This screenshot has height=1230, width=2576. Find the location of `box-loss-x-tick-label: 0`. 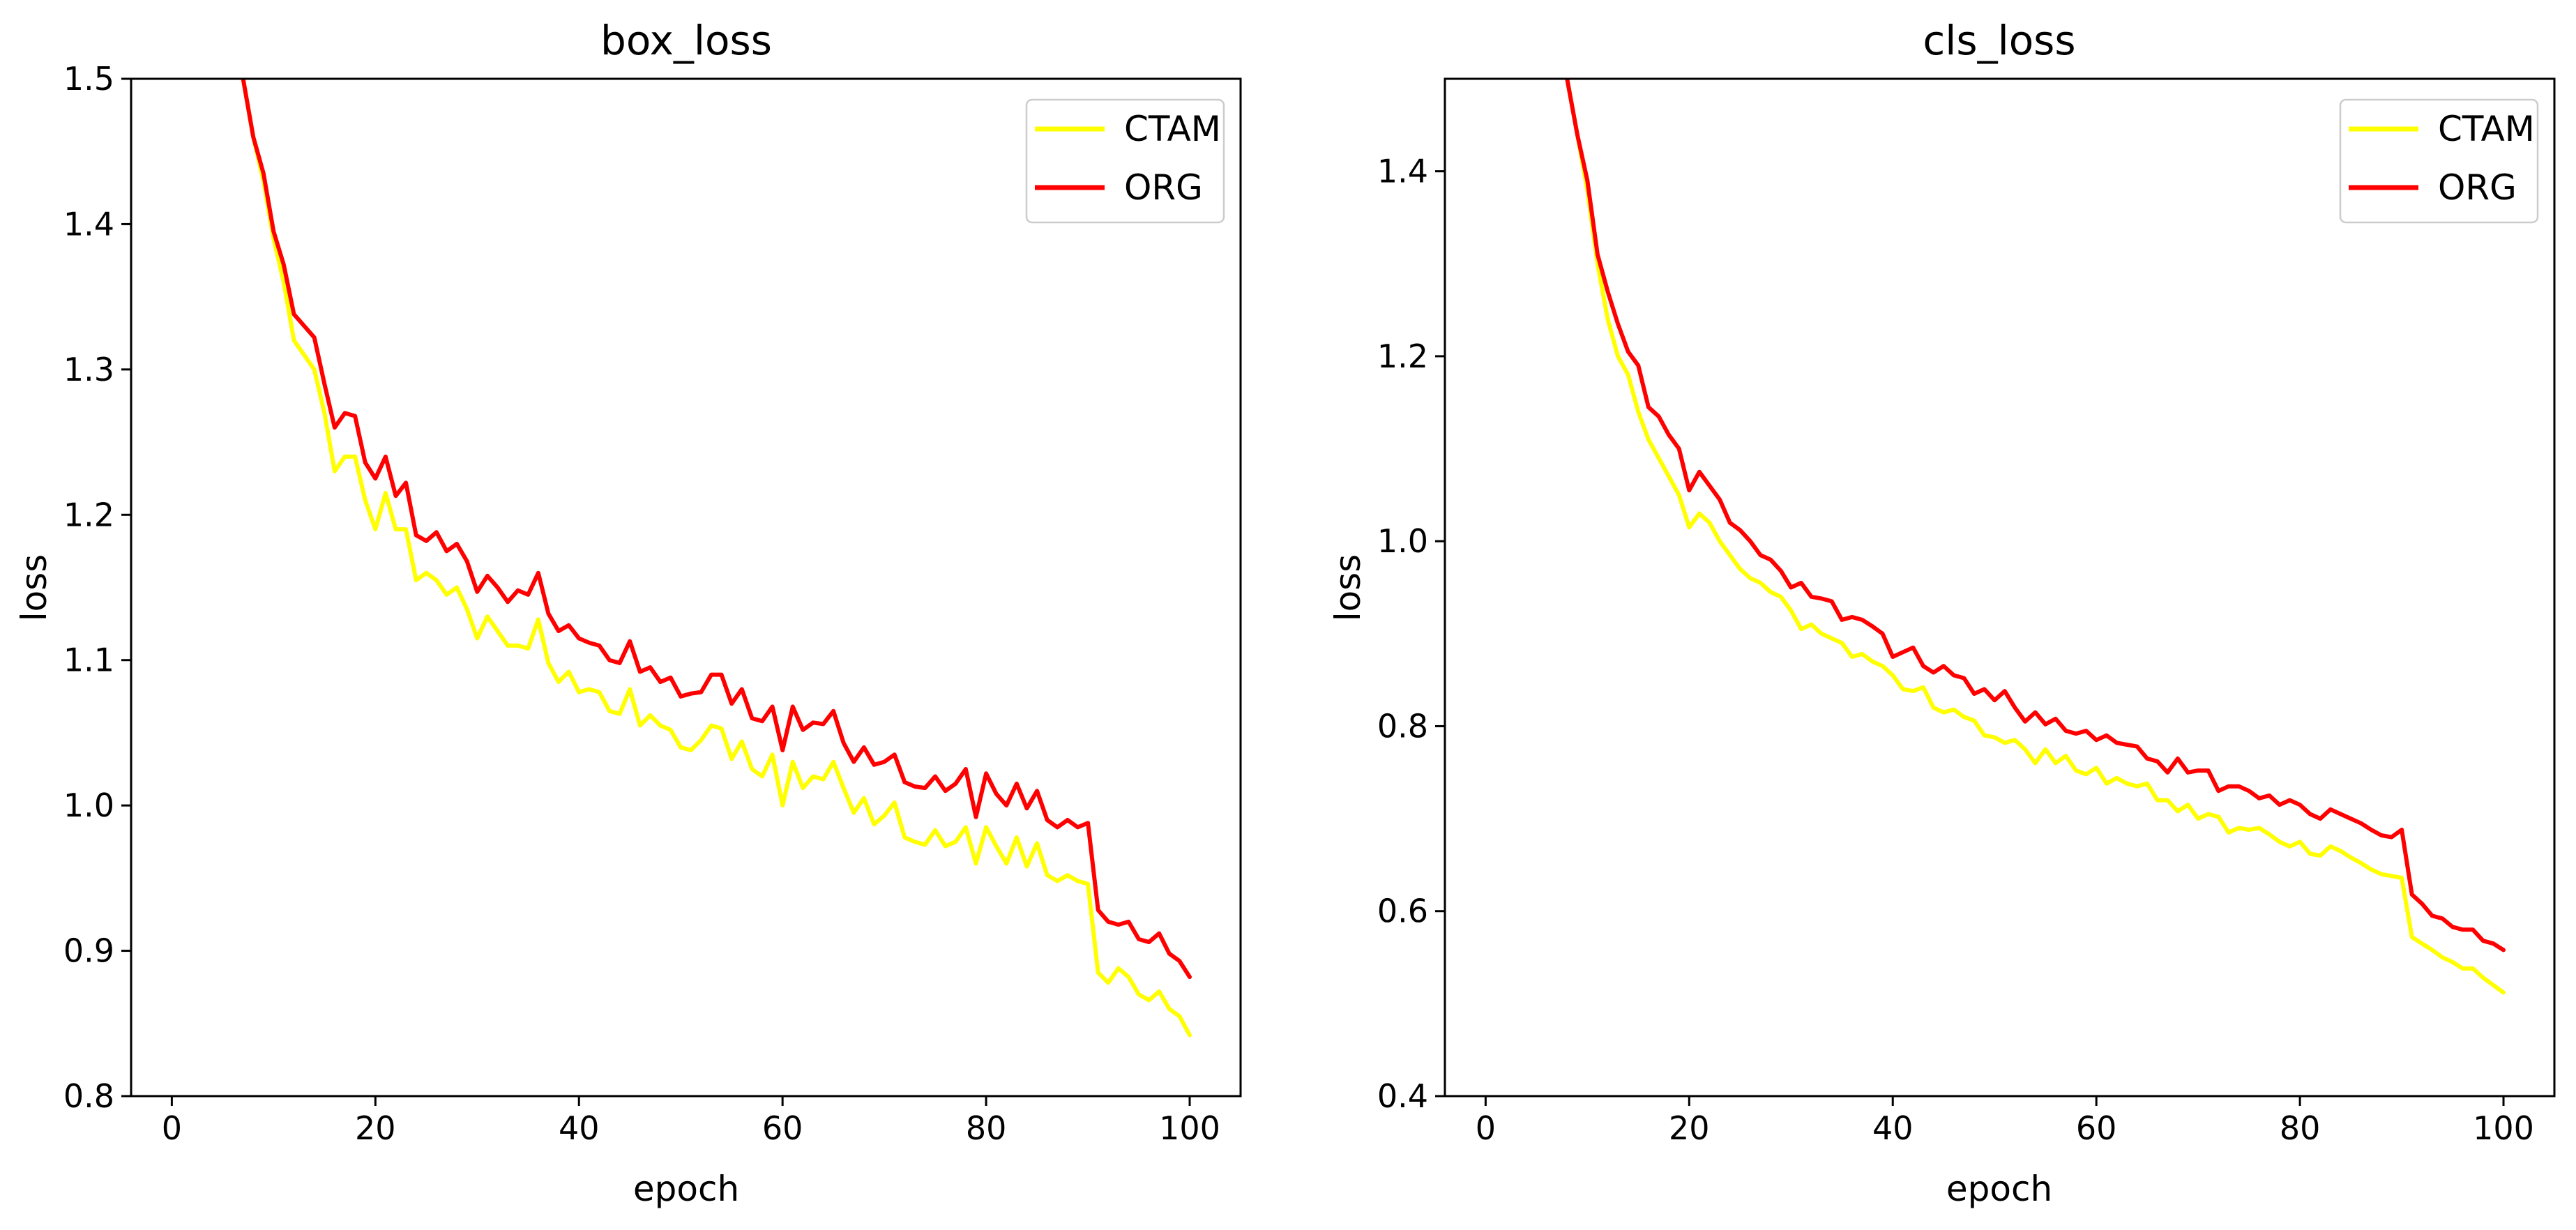

box-loss-x-tick-label: 0 is located at coordinates (172, 1128).